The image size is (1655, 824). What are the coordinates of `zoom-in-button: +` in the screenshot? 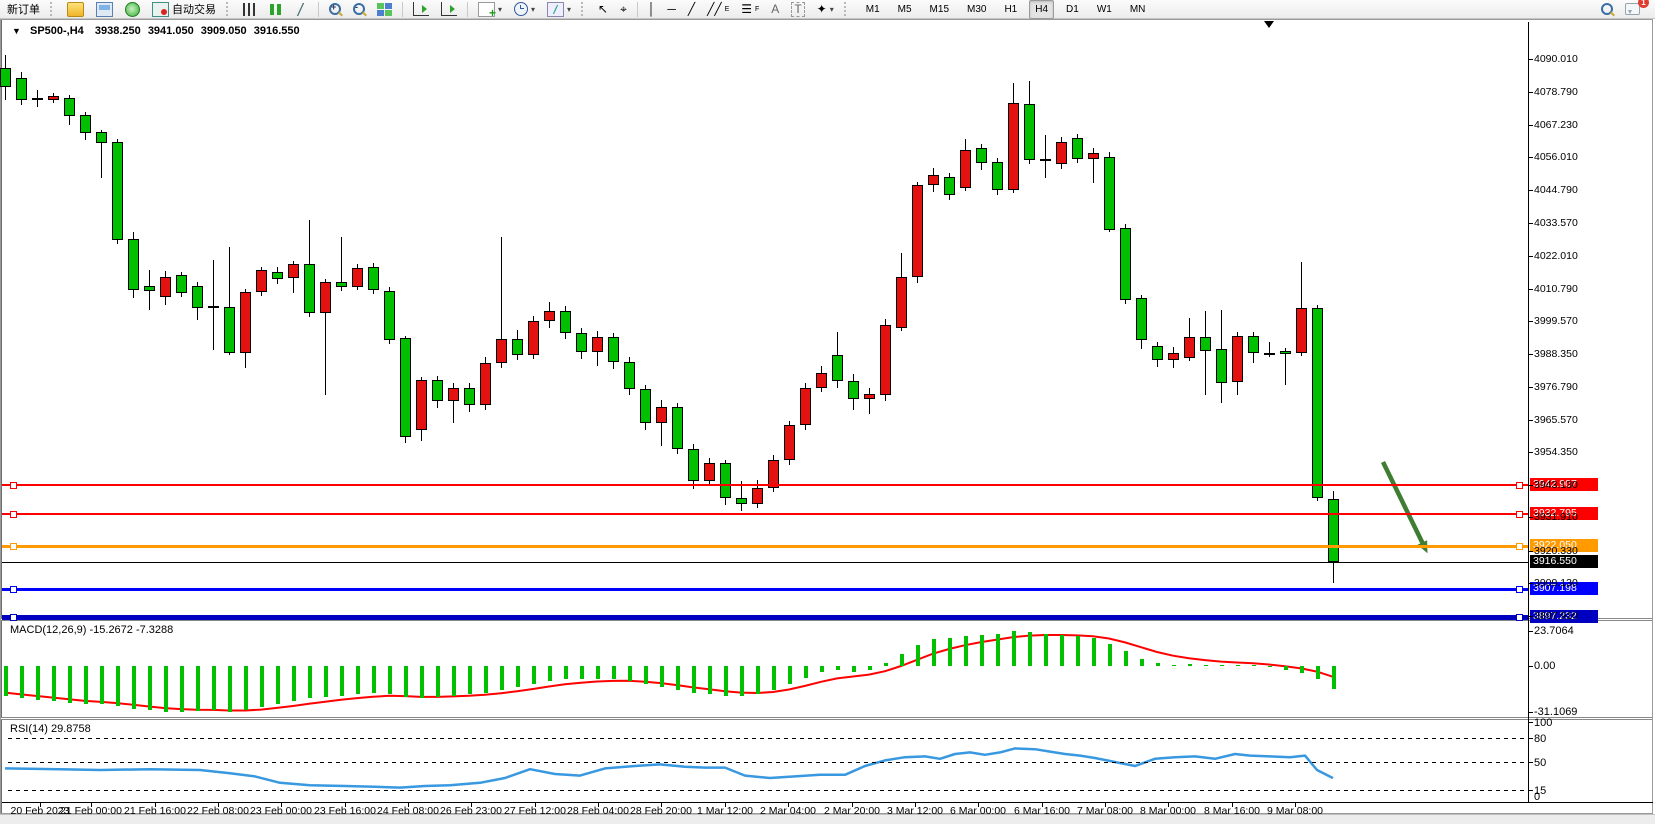 It's located at (335, 9).